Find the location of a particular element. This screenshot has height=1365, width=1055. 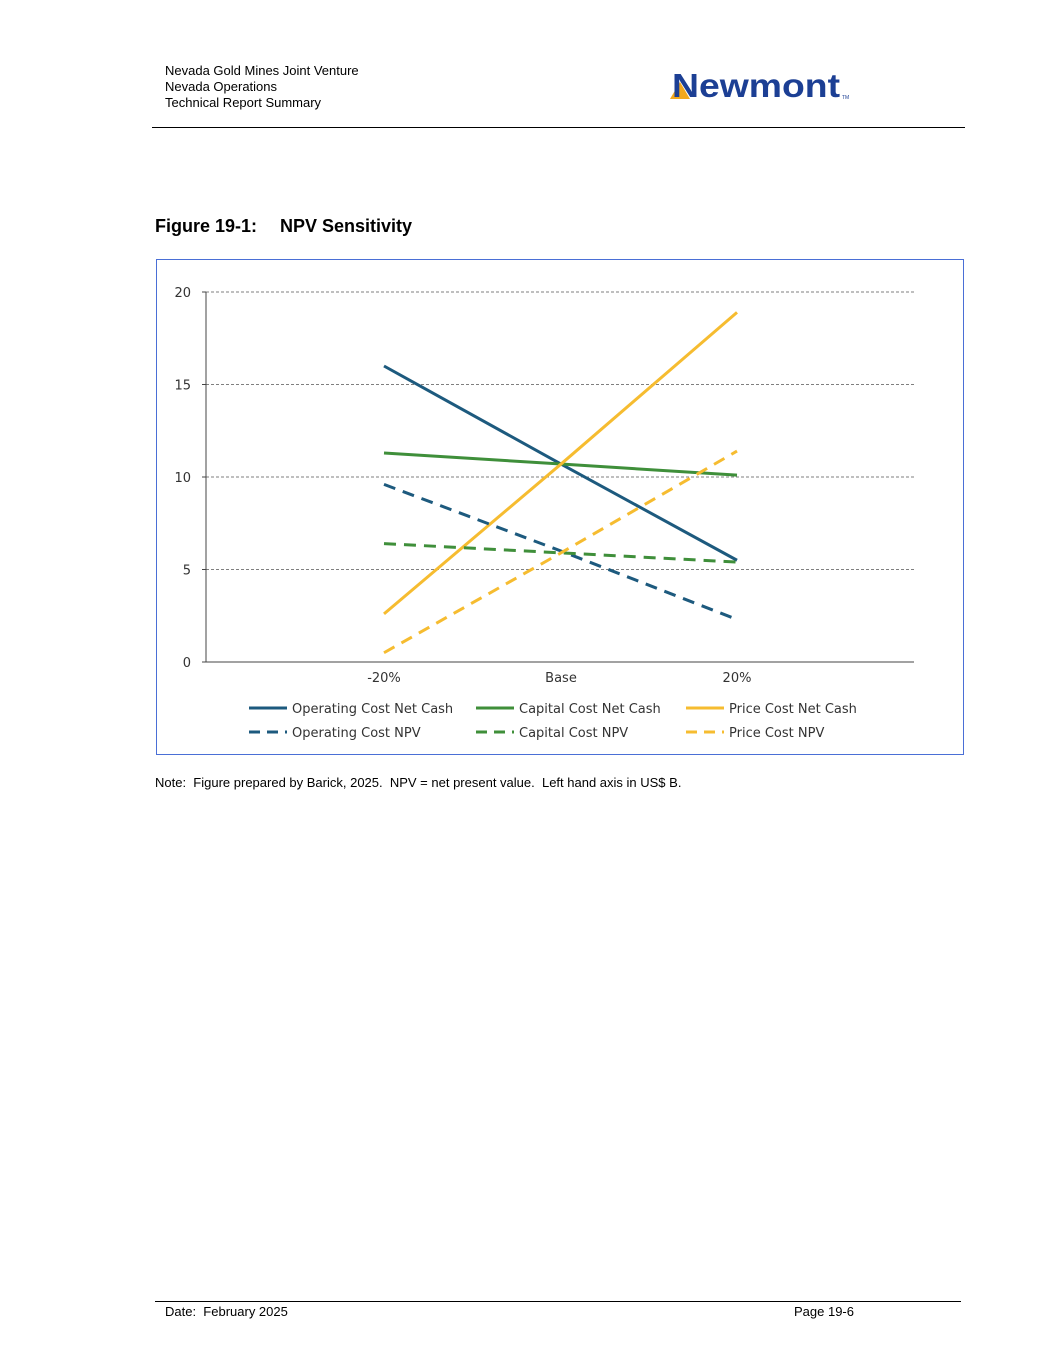

figure-title: NPV Sensitivity is located at coordinates (346, 226).